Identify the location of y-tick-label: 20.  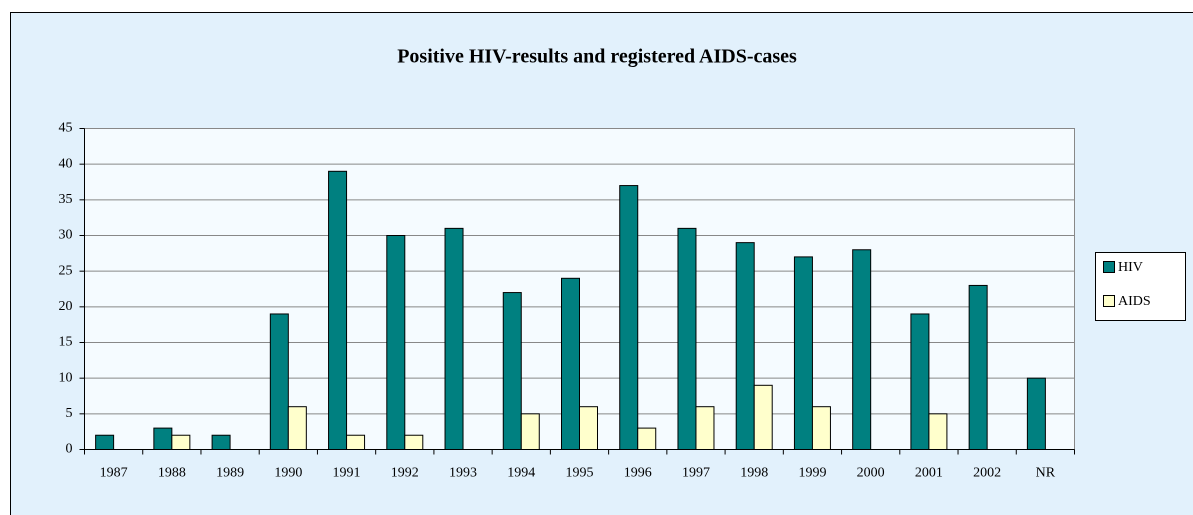
(66, 306).